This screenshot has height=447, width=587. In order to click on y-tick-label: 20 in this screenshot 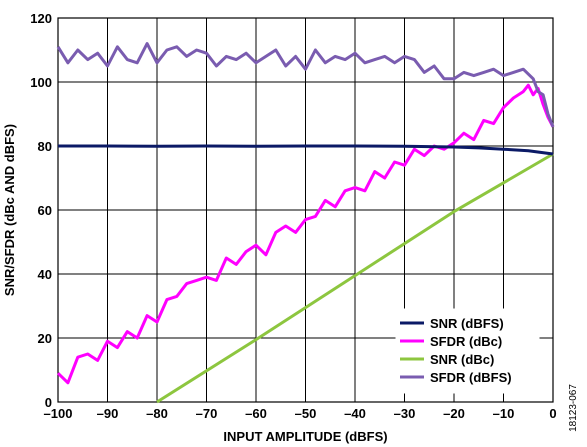, I will do `click(45, 338)`.